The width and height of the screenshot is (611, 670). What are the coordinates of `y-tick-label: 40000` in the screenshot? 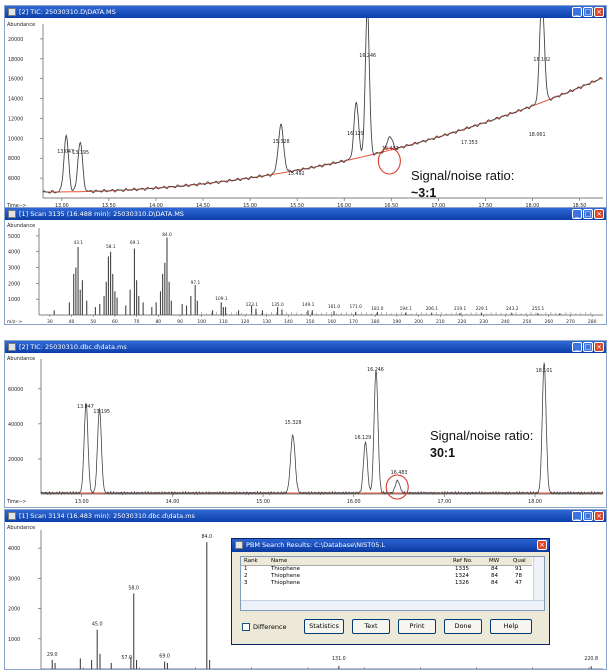 It's located at (15, 425).